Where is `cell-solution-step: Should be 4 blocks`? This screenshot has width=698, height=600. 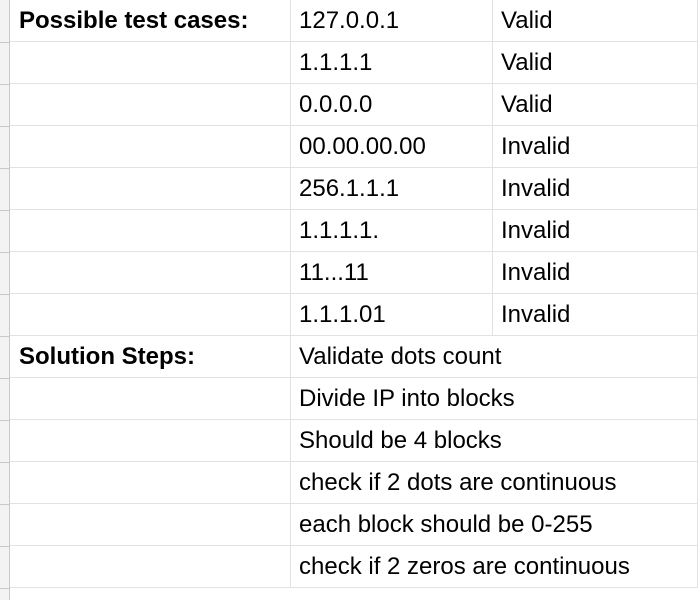
cell-solution-step: Should be 4 blocks is located at coordinates (494, 441).